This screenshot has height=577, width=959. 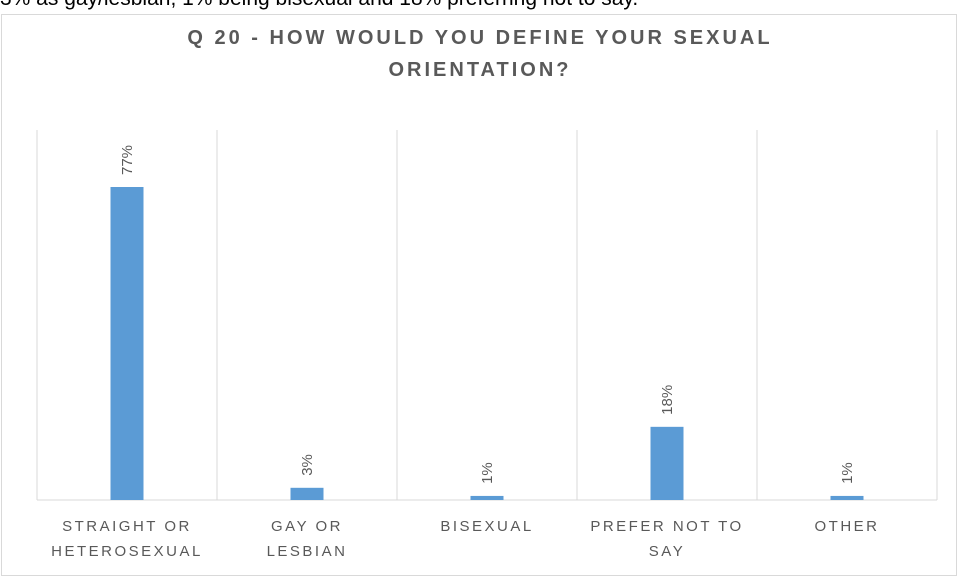 What do you see at coordinates (307, 465) in the screenshot?
I see `data-label: 3%` at bounding box center [307, 465].